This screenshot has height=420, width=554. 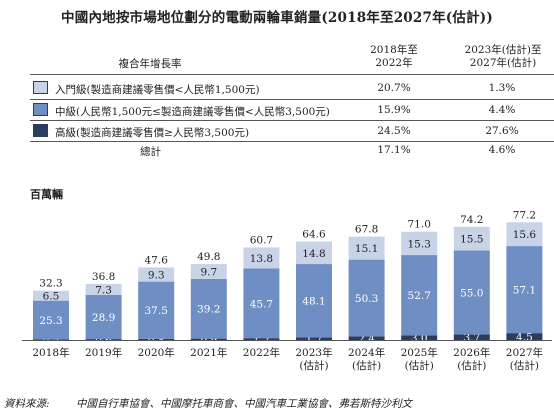 I want to click on cagr-header-label: 複合年增長率, so click(x=150, y=64).